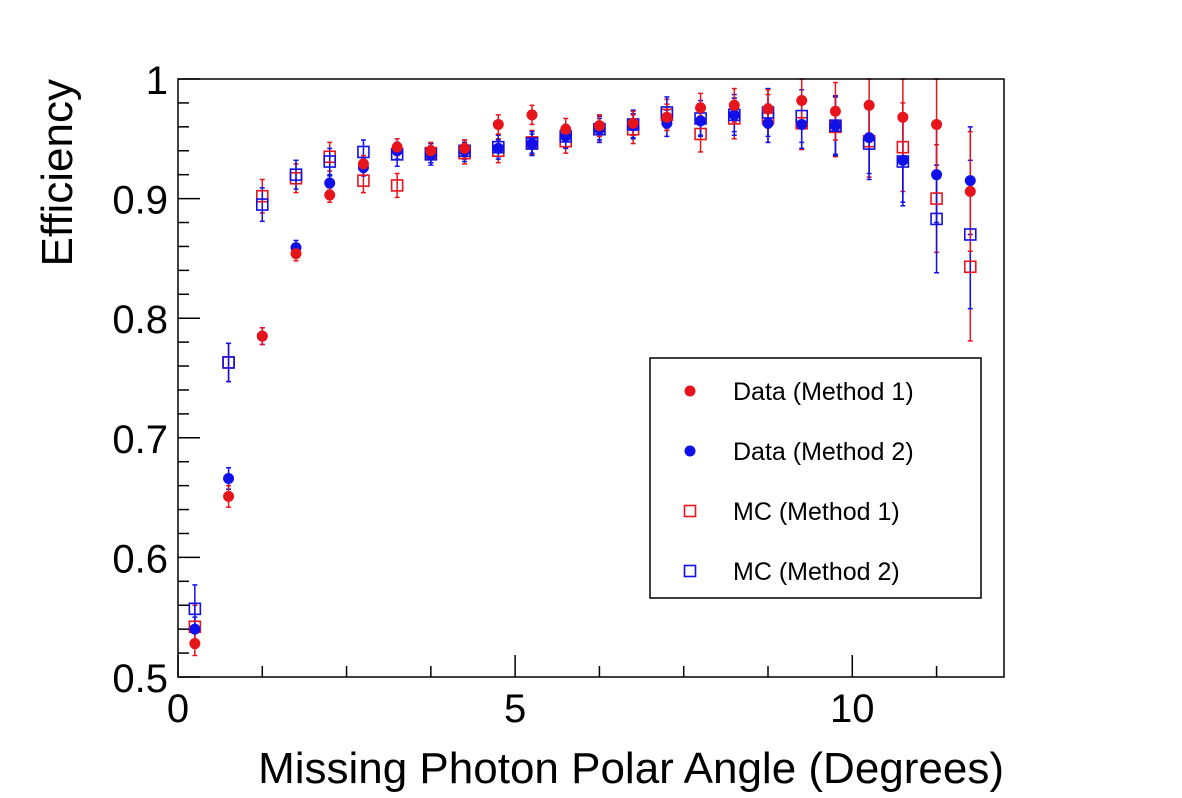  Describe the element at coordinates (140, 320) in the screenshot. I see `y-tick-label: 0.8` at that location.